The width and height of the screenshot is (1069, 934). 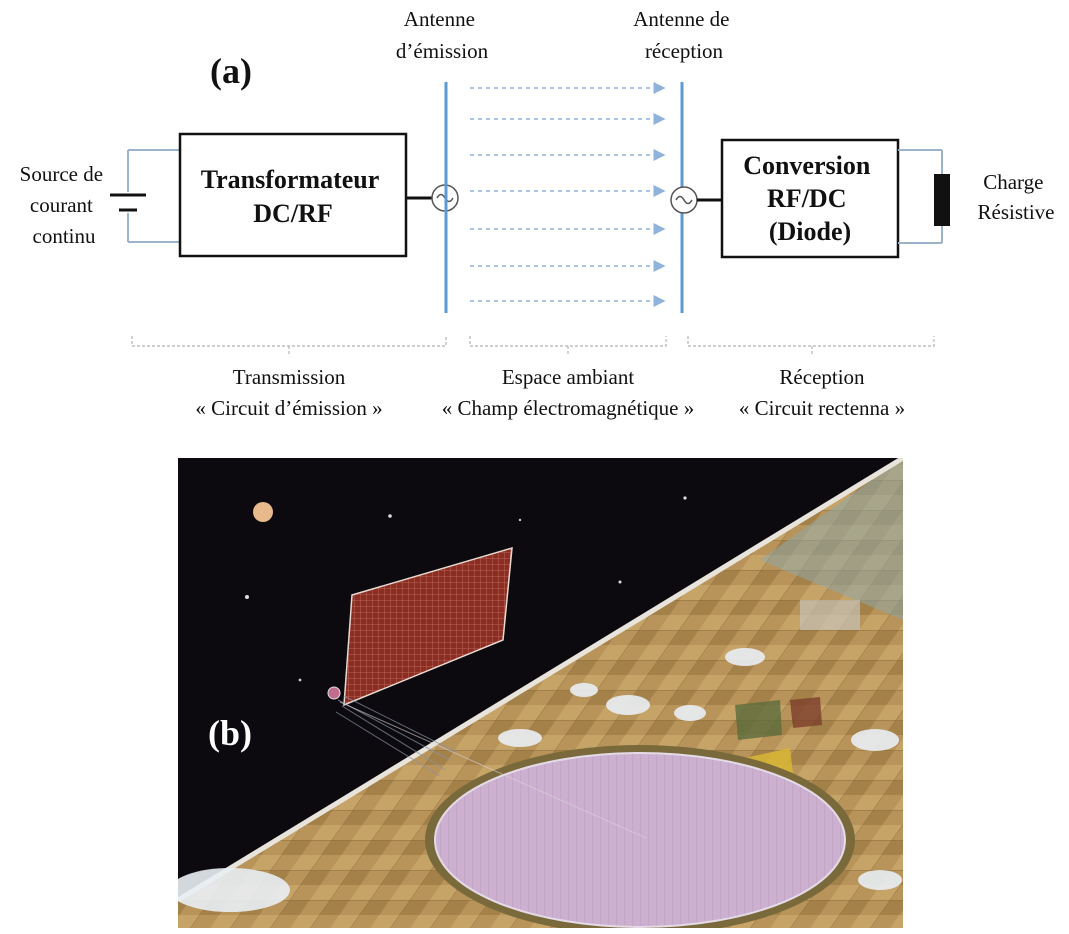 What do you see at coordinates (288, 408) in the screenshot?
I see `section-subtitle: « Circuit d’émission »` at bounding box center [288, 408].